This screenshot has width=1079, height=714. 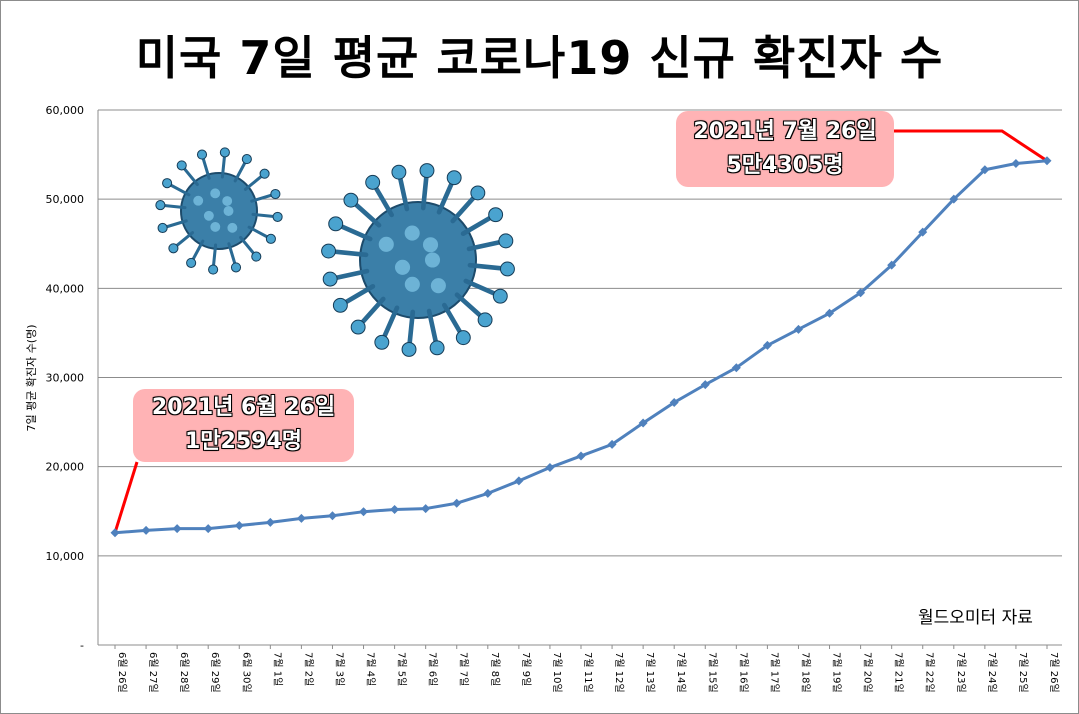 I want to click on y-tick-label: 20,000, so click(x=65, y=467).